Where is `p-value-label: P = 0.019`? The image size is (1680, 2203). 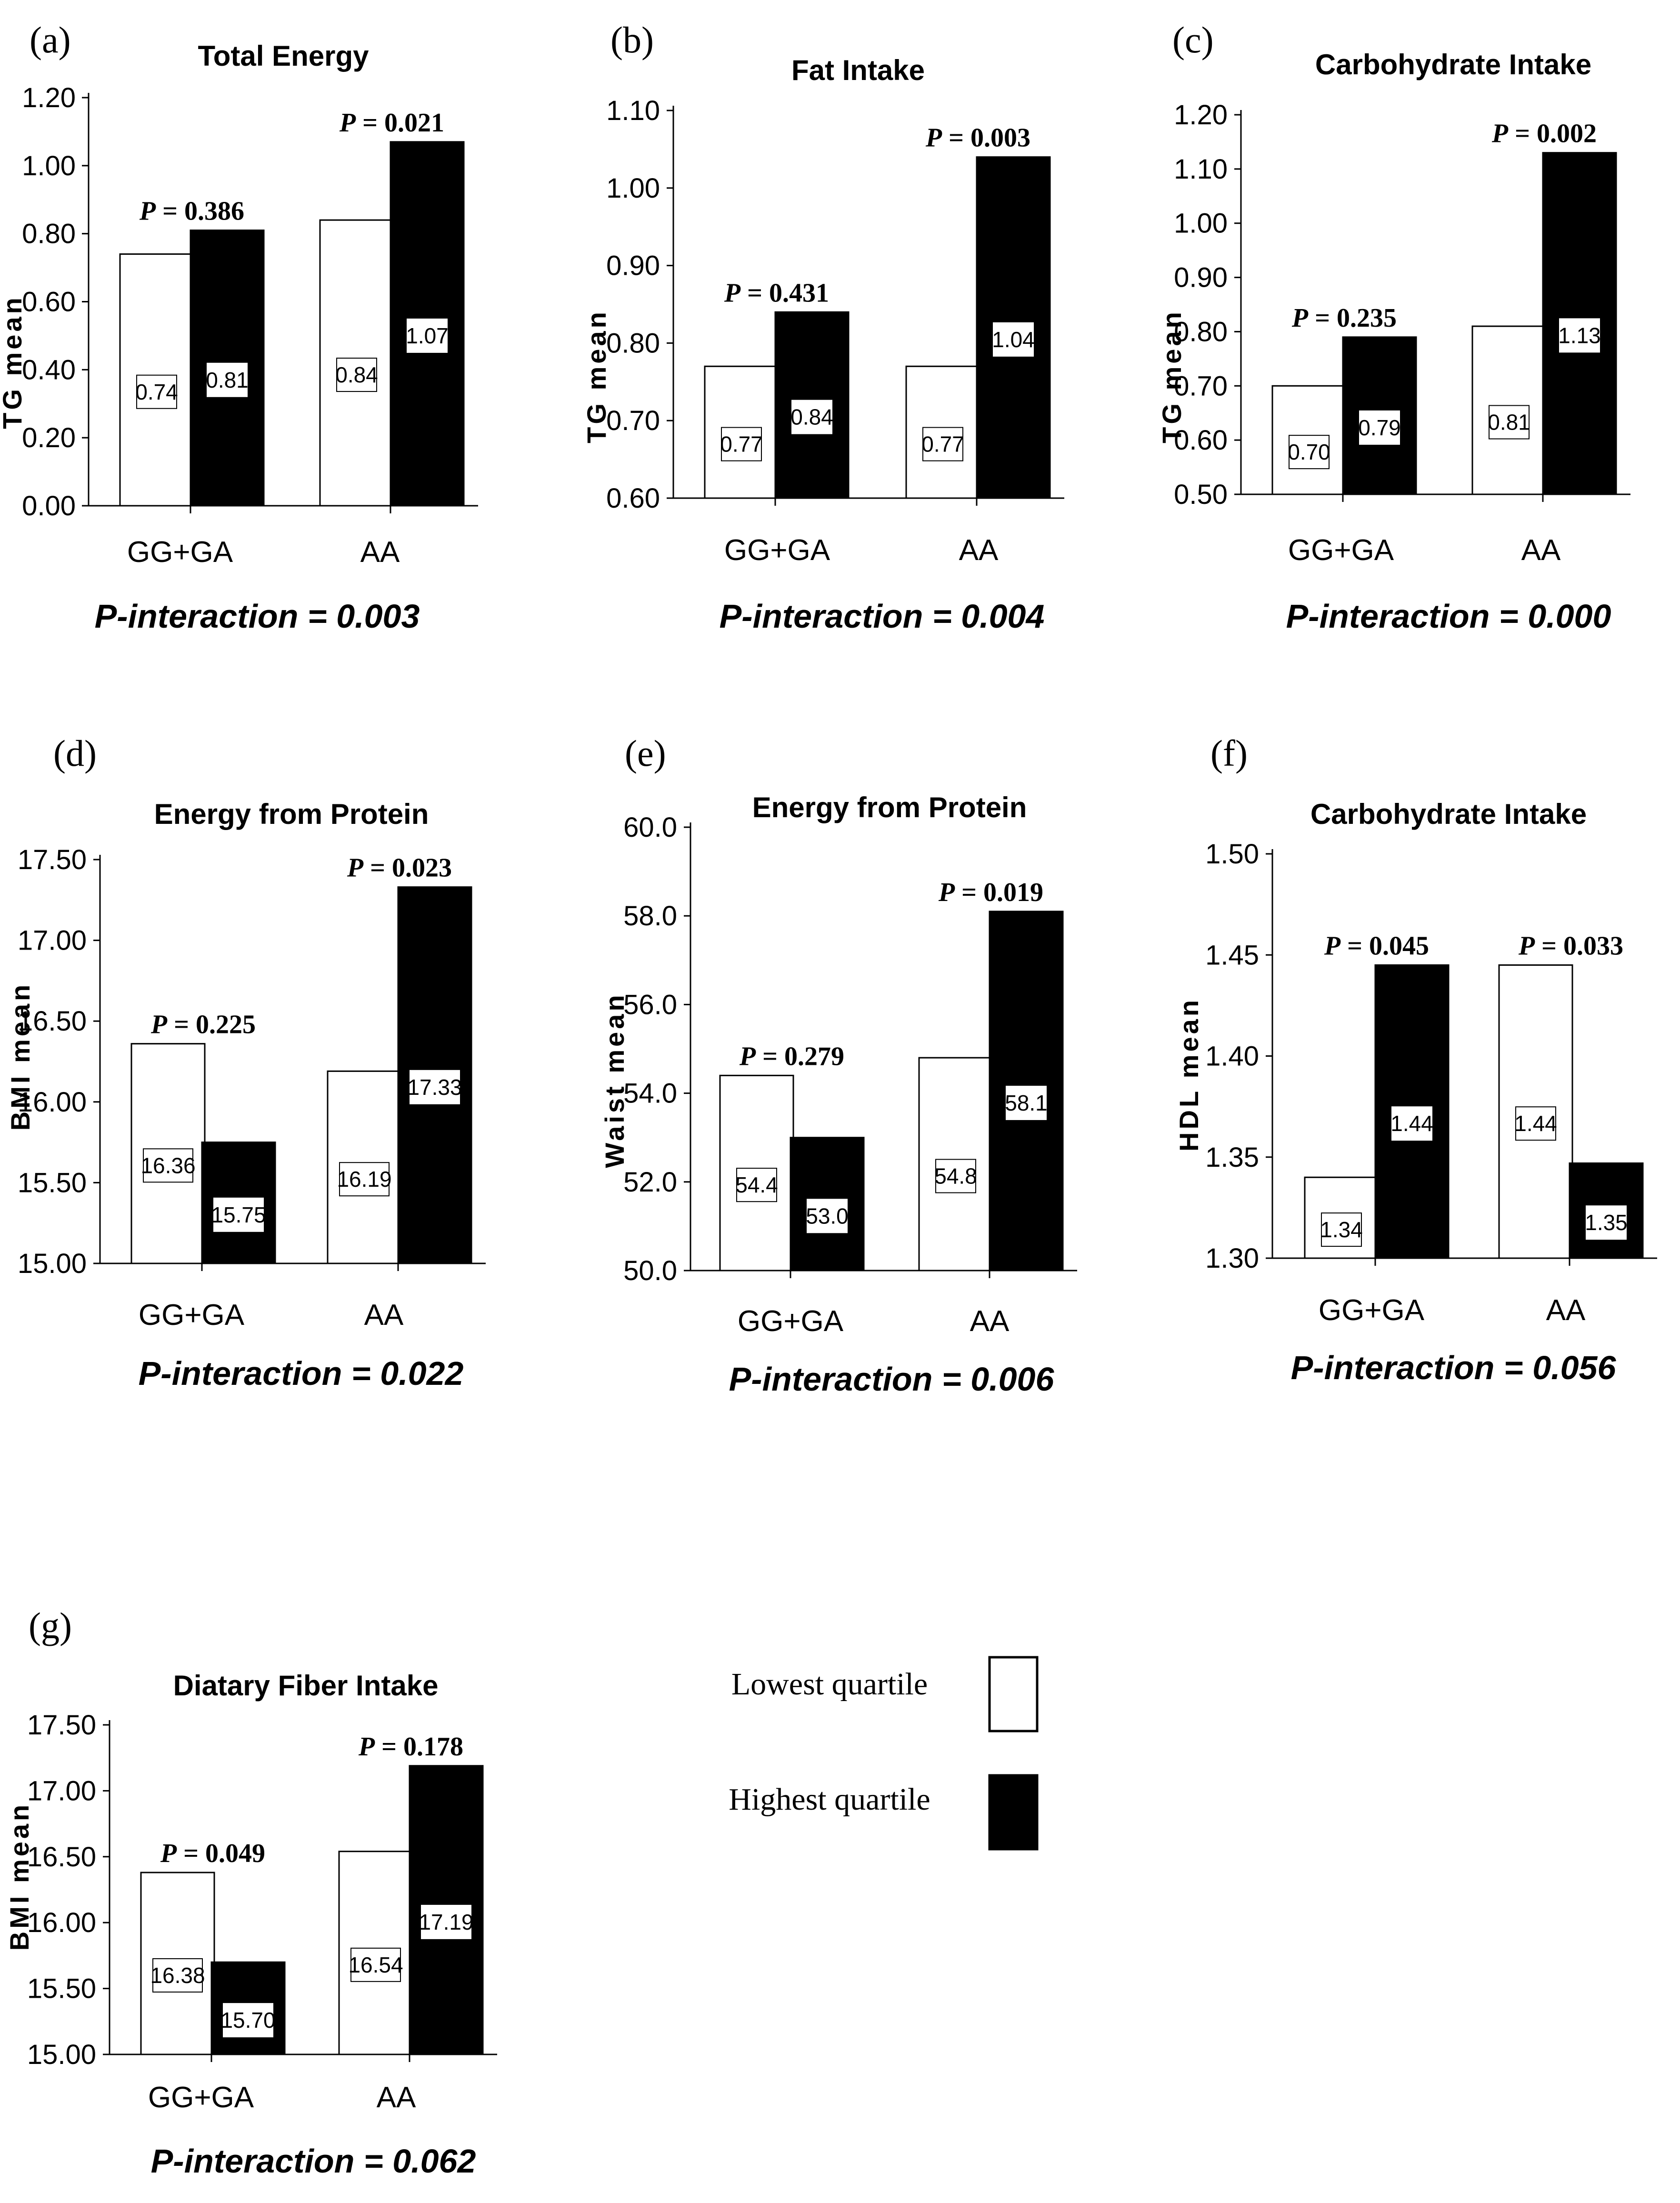
p-value-label: P = 0.019 is located at coordinates (990, 892).